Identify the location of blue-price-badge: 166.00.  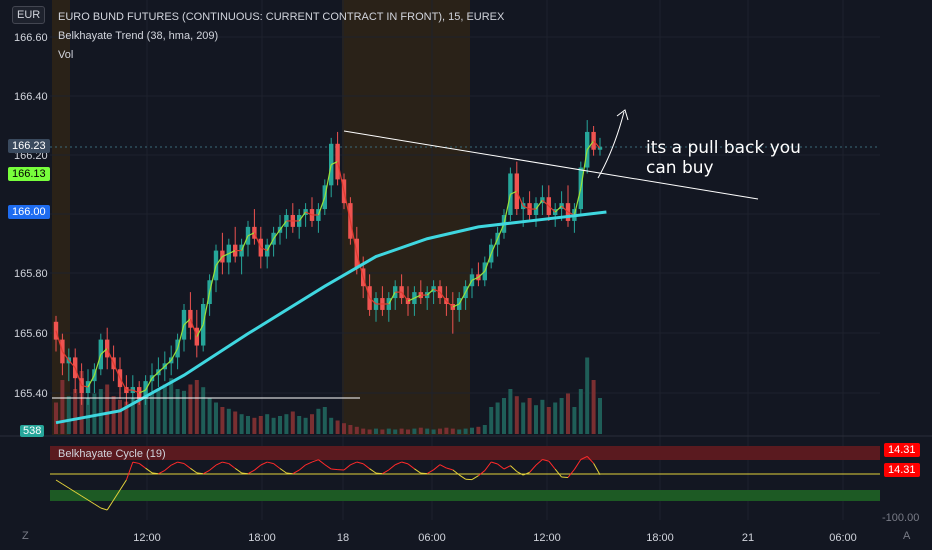
(29, 212).